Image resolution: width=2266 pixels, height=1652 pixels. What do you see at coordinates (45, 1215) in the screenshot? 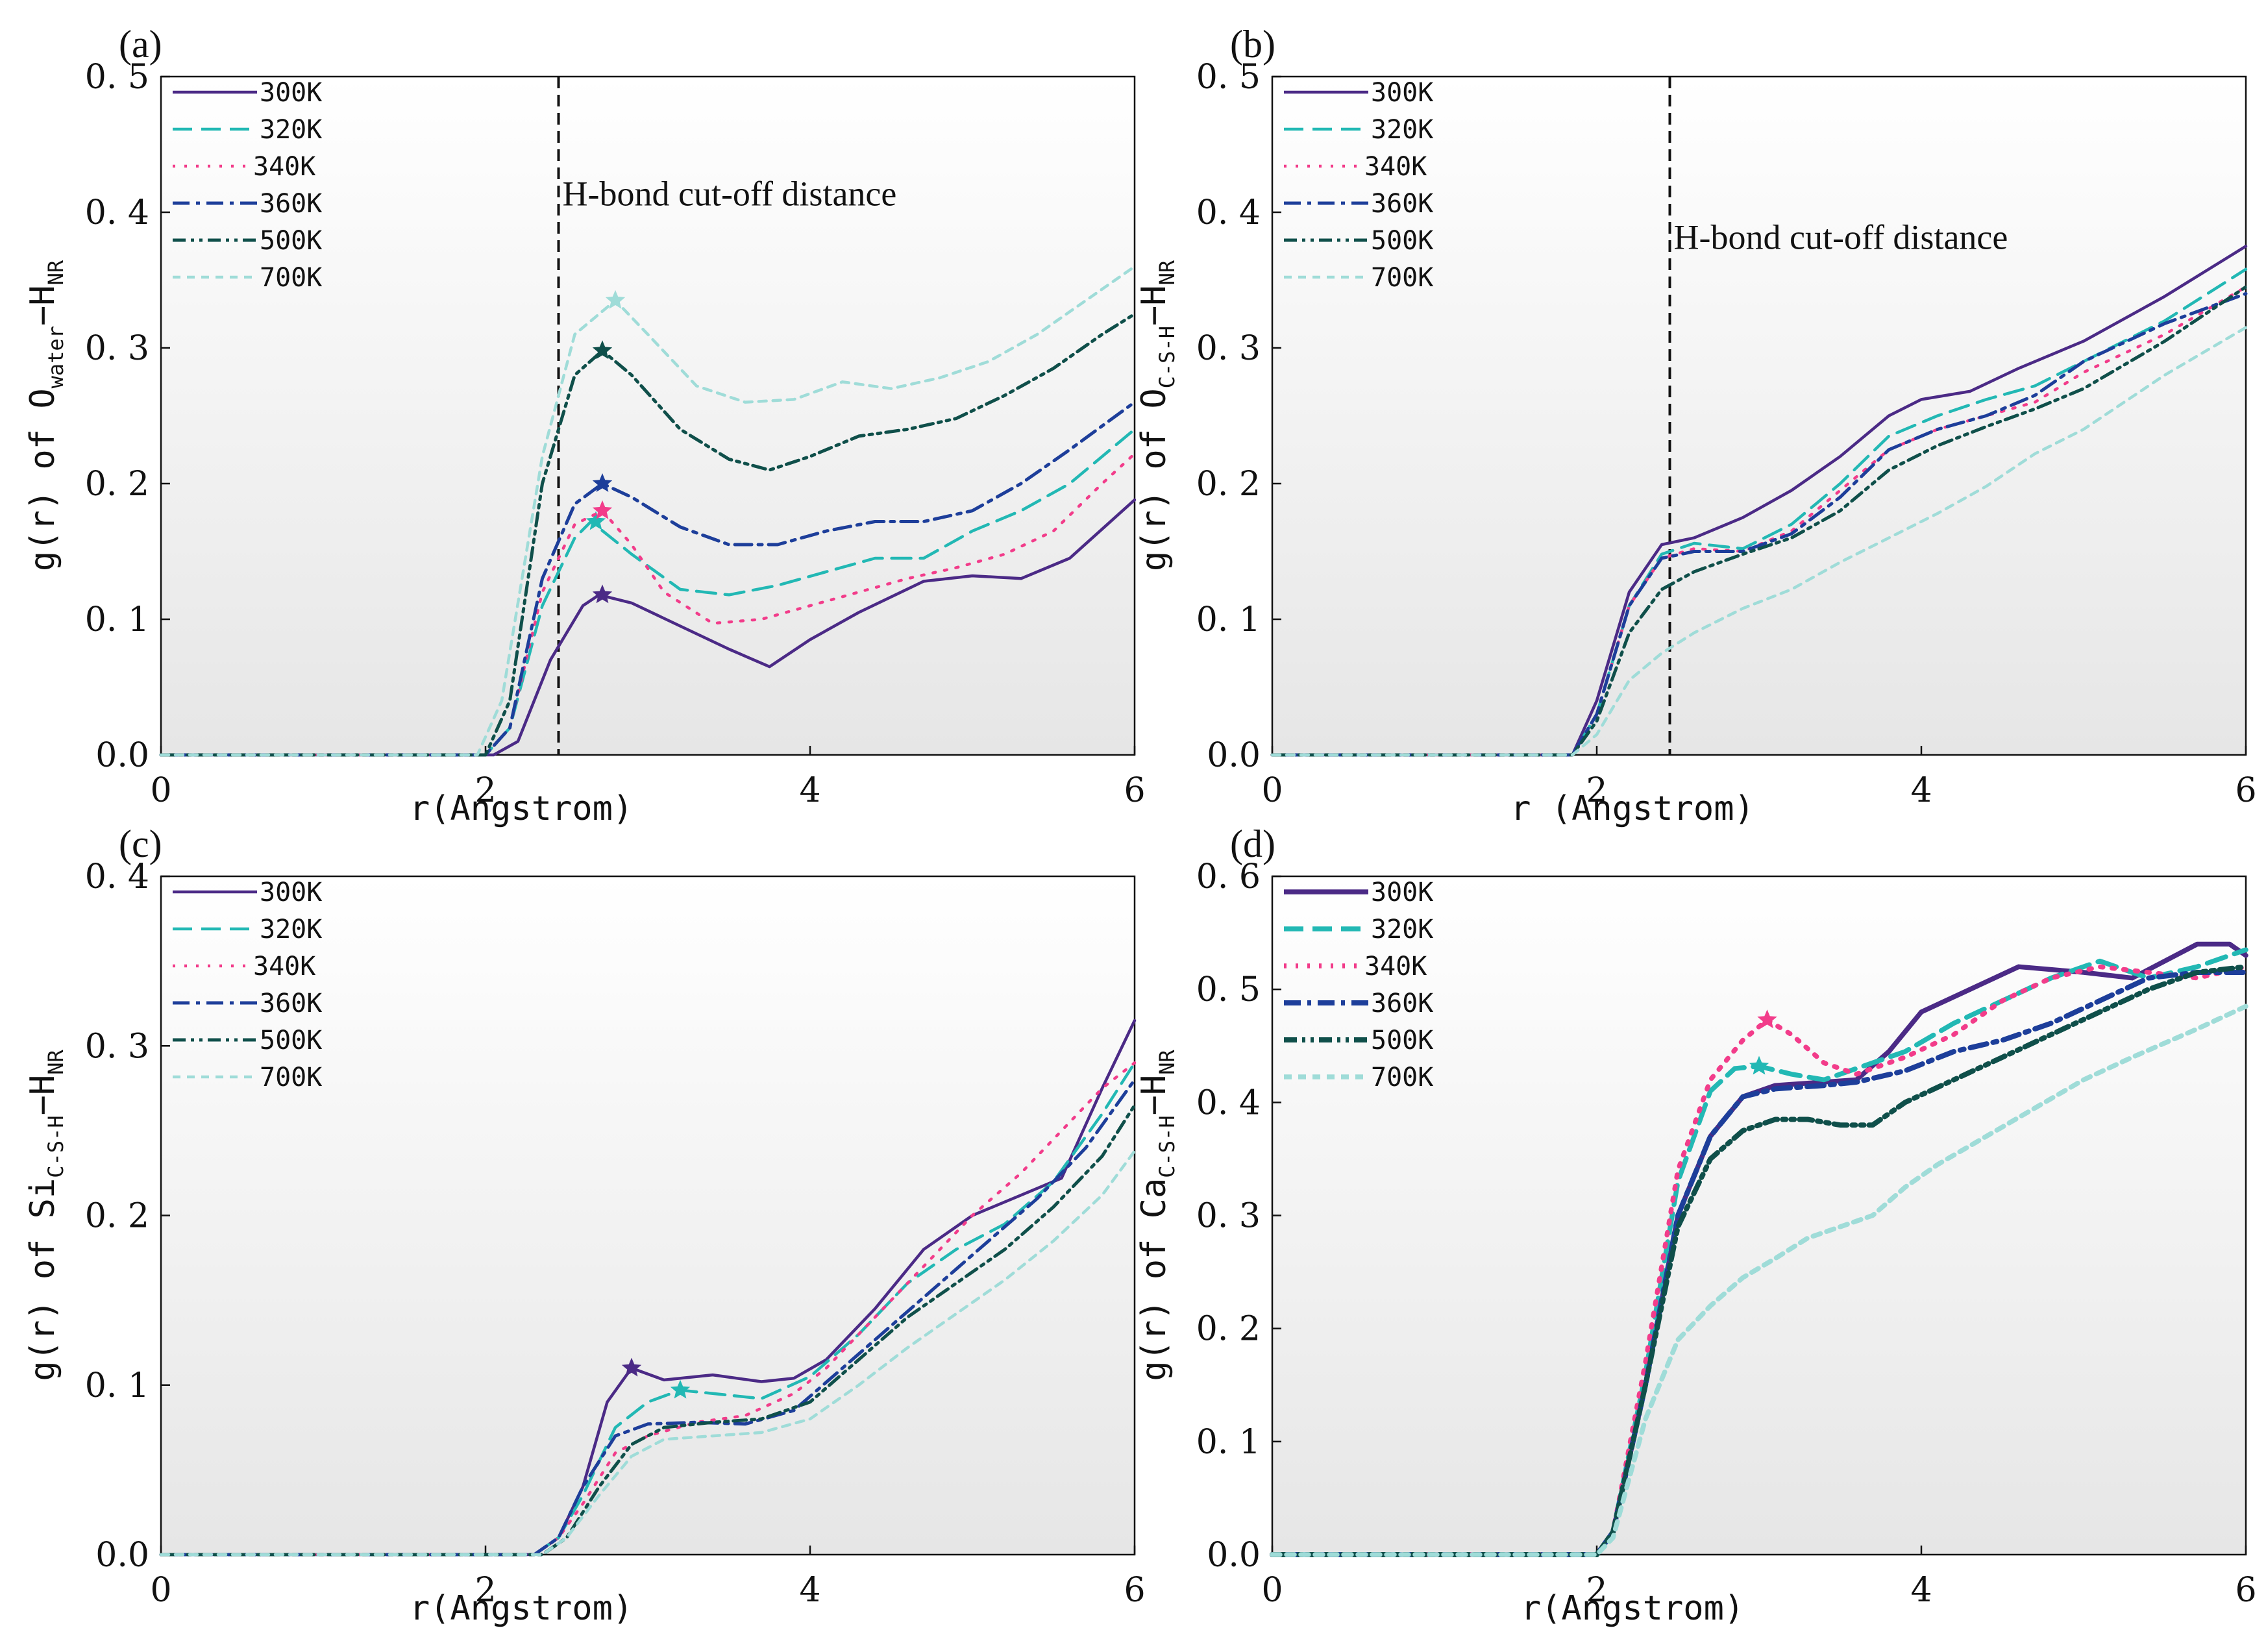
I see `y-axis-label: g(r) of SiC-S-H−HNR` at bounding box center [45, 1215].